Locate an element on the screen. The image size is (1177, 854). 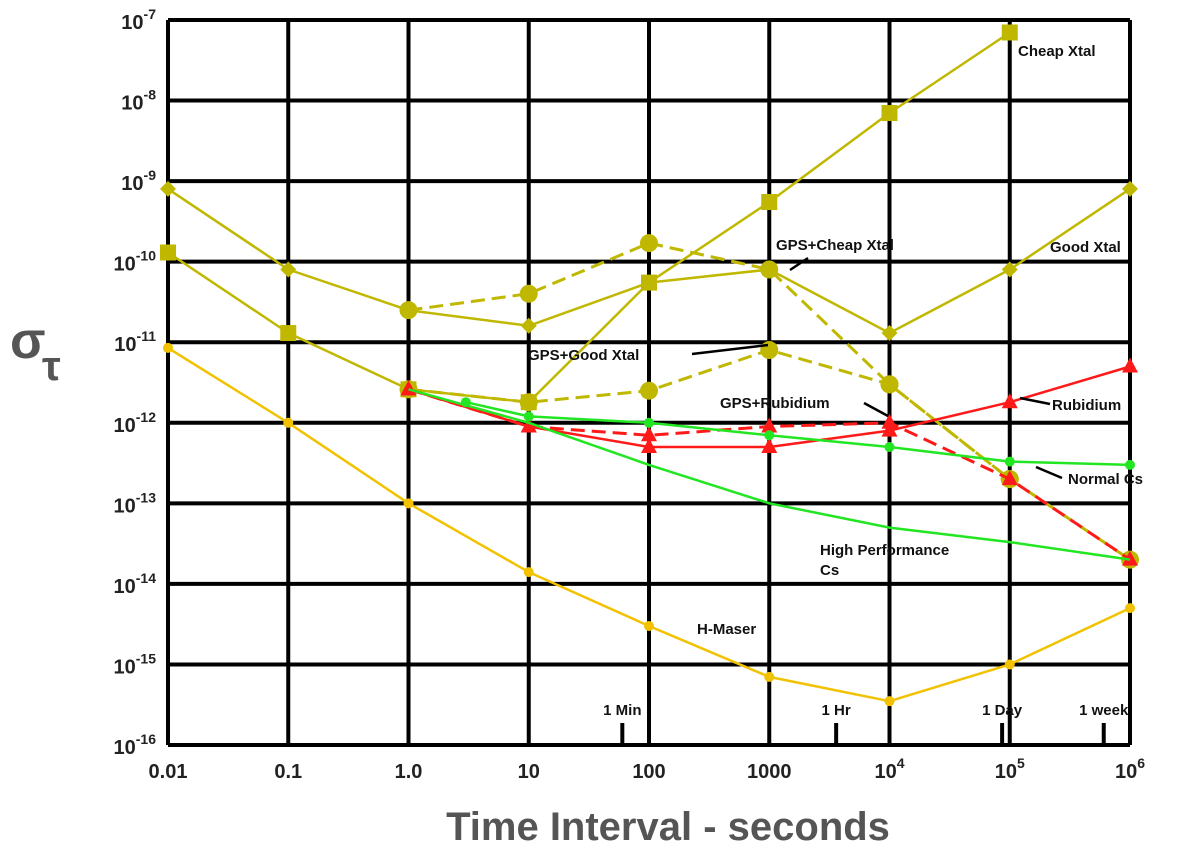
time-marker-label: 1 Min is located at coordinates (622, 710).